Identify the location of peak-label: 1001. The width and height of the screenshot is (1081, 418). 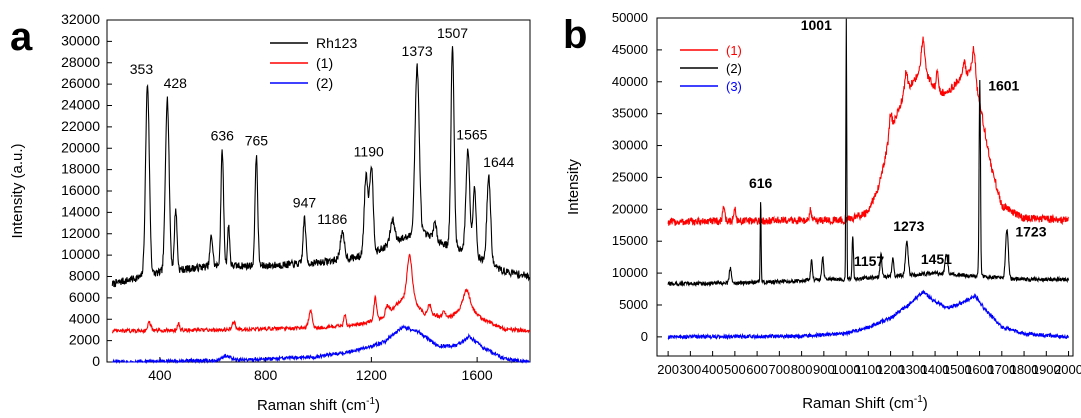
(816, 25).